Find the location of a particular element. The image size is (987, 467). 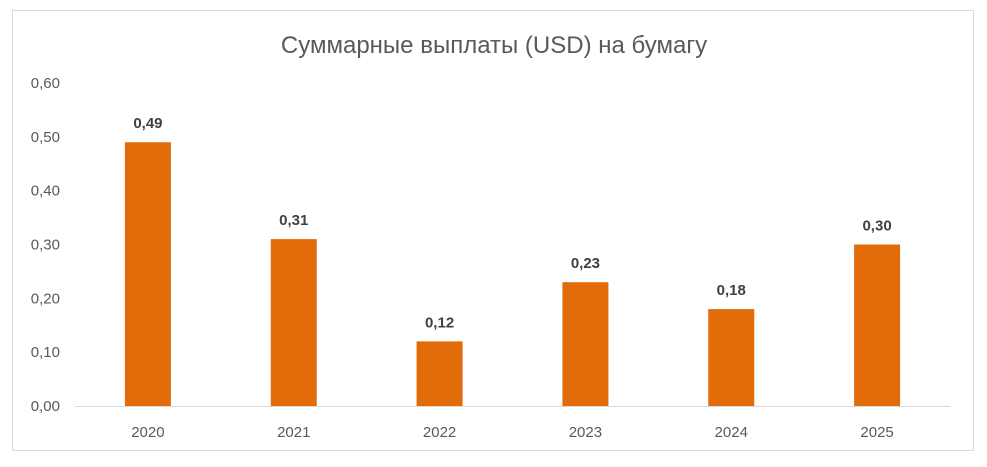

chart-title: Суммарные выплаты (USD) на бумагу is located at coordinates (494, 45).